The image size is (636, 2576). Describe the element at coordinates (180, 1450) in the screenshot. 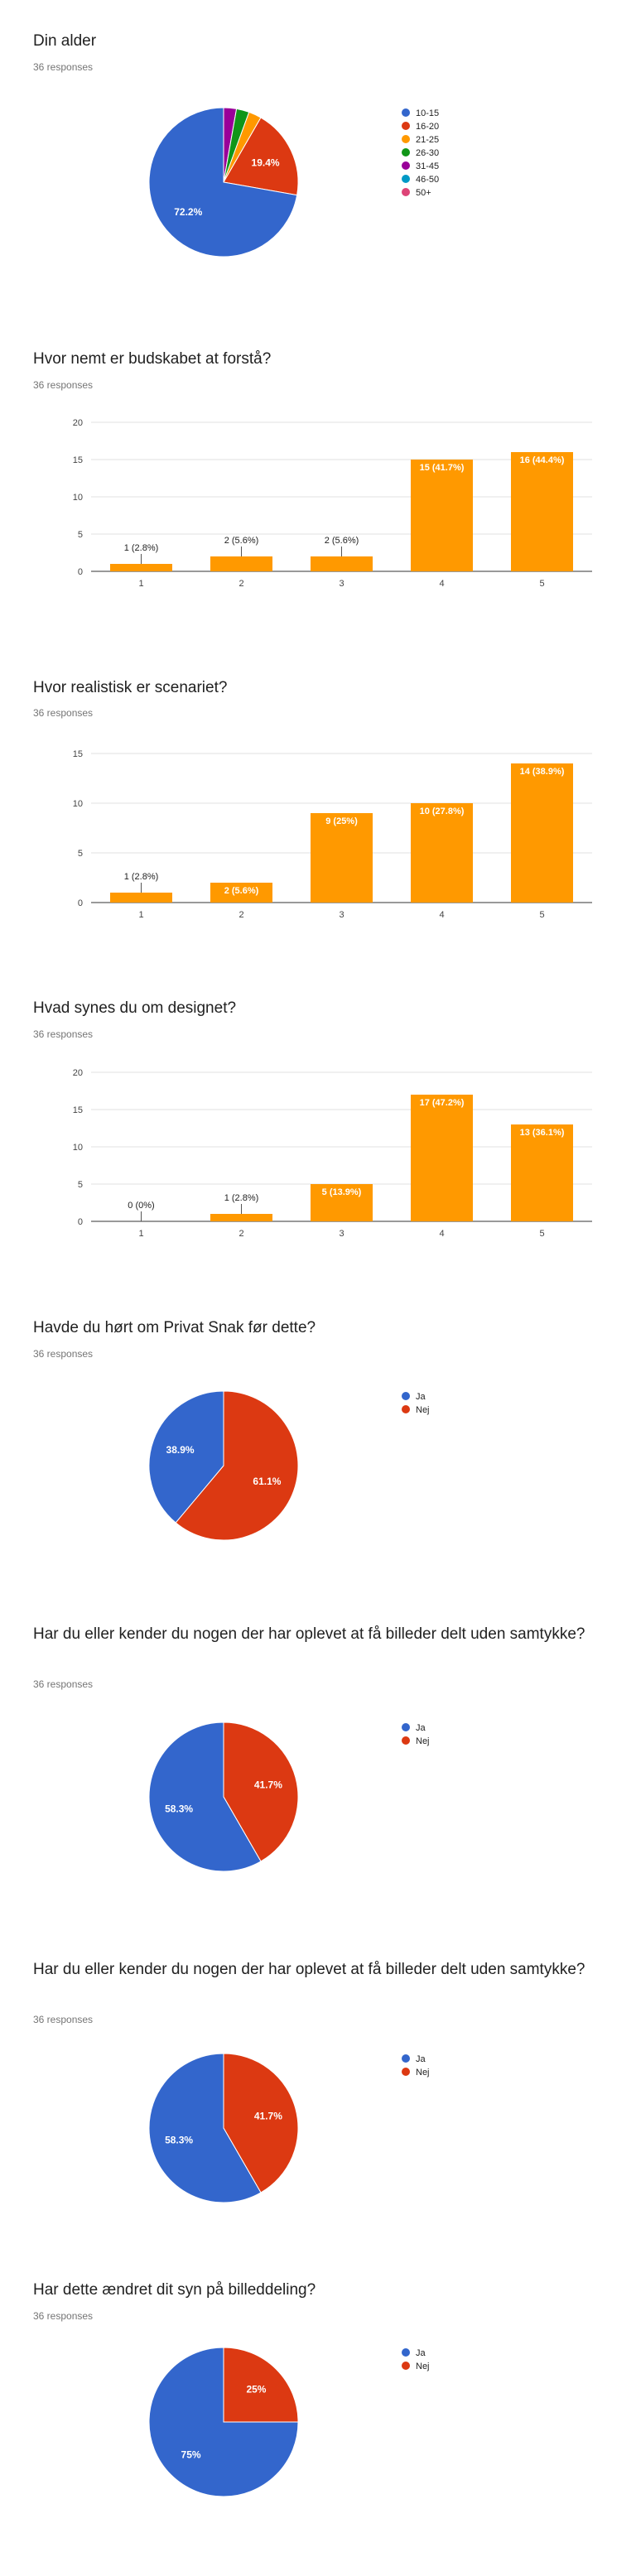

I see `pie-slice-label: 38.9%` at that location.